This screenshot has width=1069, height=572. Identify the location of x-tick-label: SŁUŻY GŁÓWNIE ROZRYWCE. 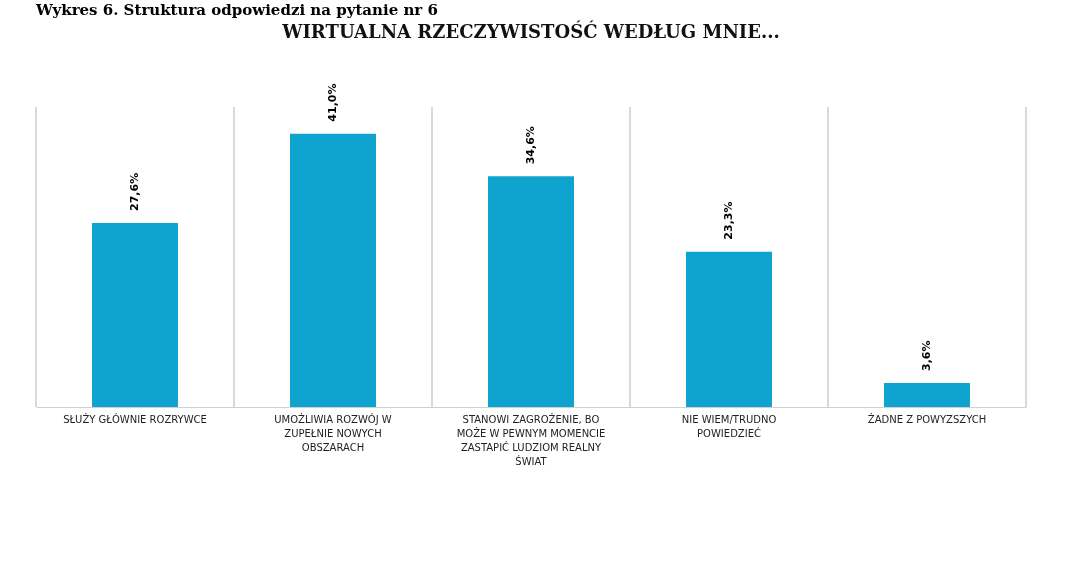
(135, 419).